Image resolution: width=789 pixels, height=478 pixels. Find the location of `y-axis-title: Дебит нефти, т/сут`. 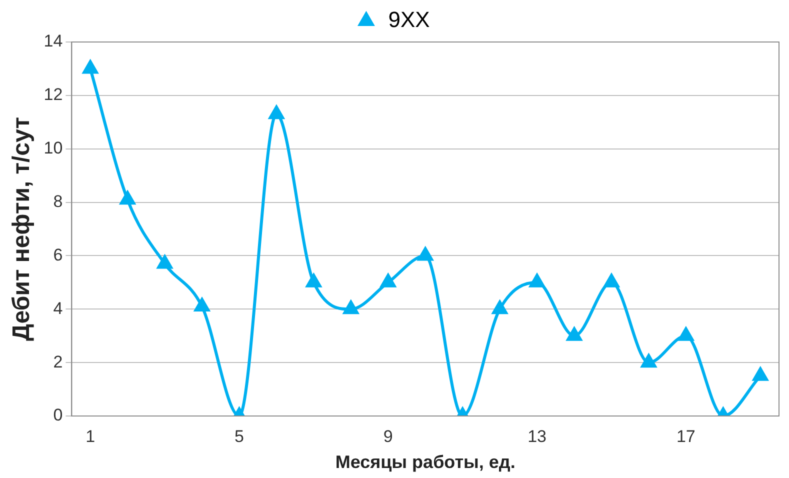

y-axis-title: Дебит нефти, т/сут is located at coordinates (22, 228).